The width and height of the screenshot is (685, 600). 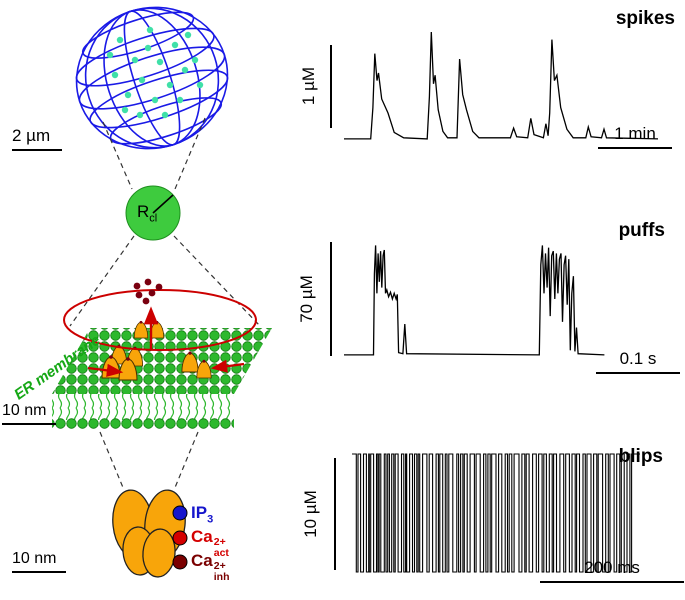 I want to click on er-membrane-schematic, so click(x=162, y=353).